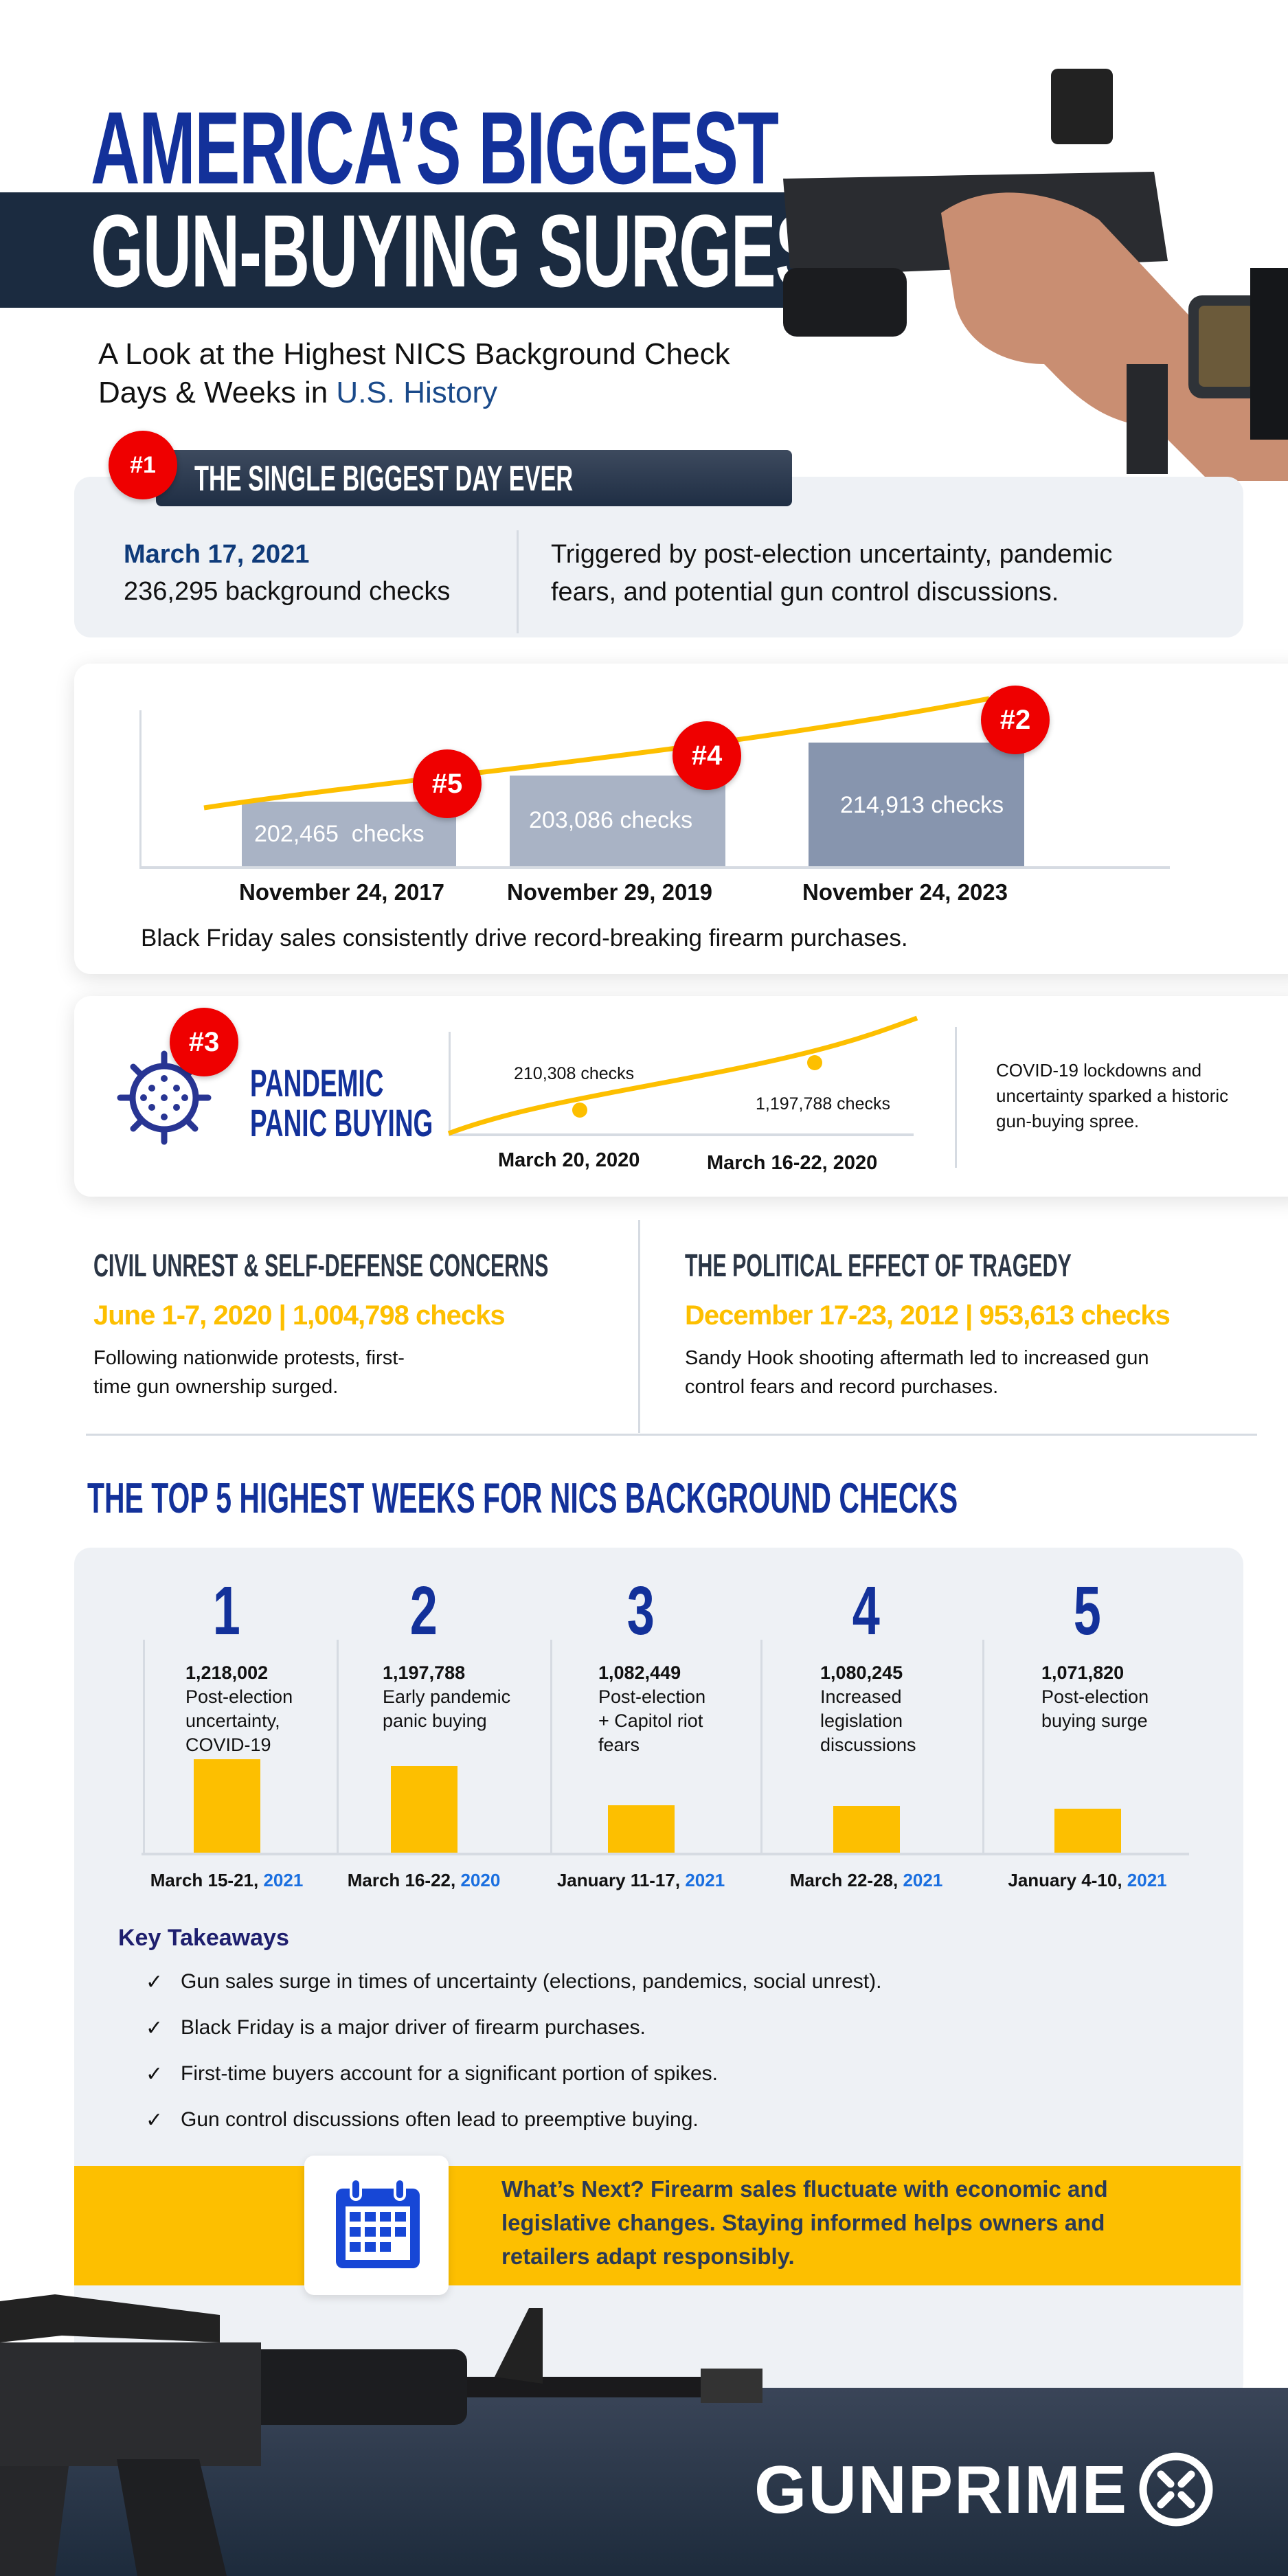 The height and width of the screenshot is (2576, 1288). I want to click on pistol-hand-image, so click(1035, 275).